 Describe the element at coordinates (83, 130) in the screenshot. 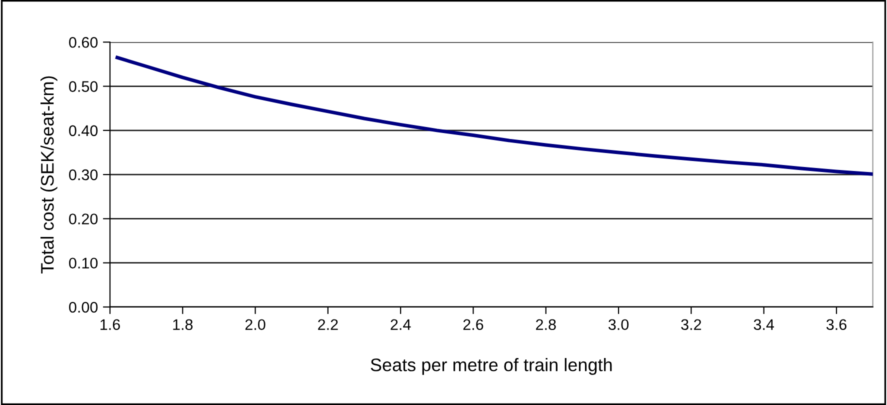

I see `y-tick-label: 0.40` at that location.